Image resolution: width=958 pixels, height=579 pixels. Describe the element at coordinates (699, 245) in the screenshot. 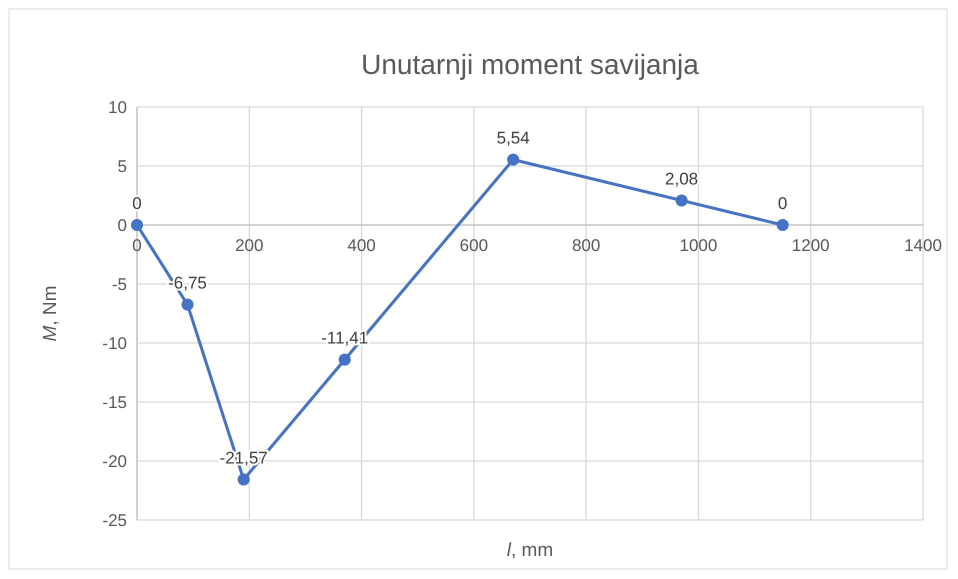

I see `x-tick-label: 1000` at that location.